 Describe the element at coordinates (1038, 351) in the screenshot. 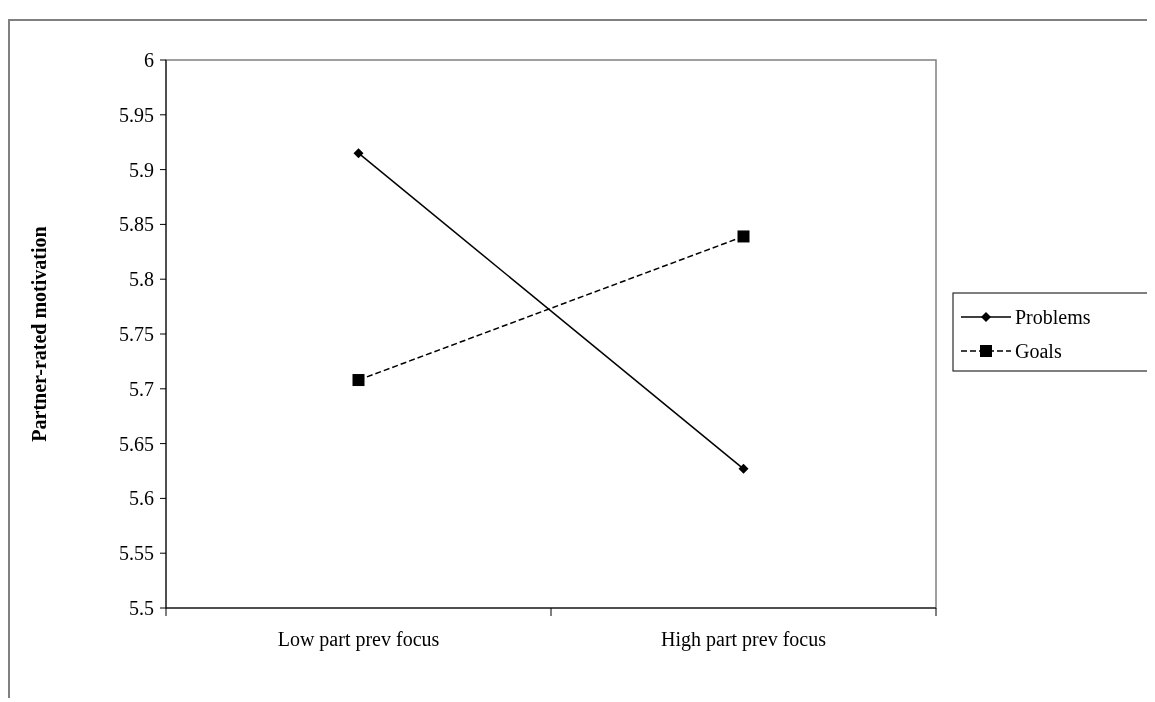

I see `legend-label: Goals` at that location.